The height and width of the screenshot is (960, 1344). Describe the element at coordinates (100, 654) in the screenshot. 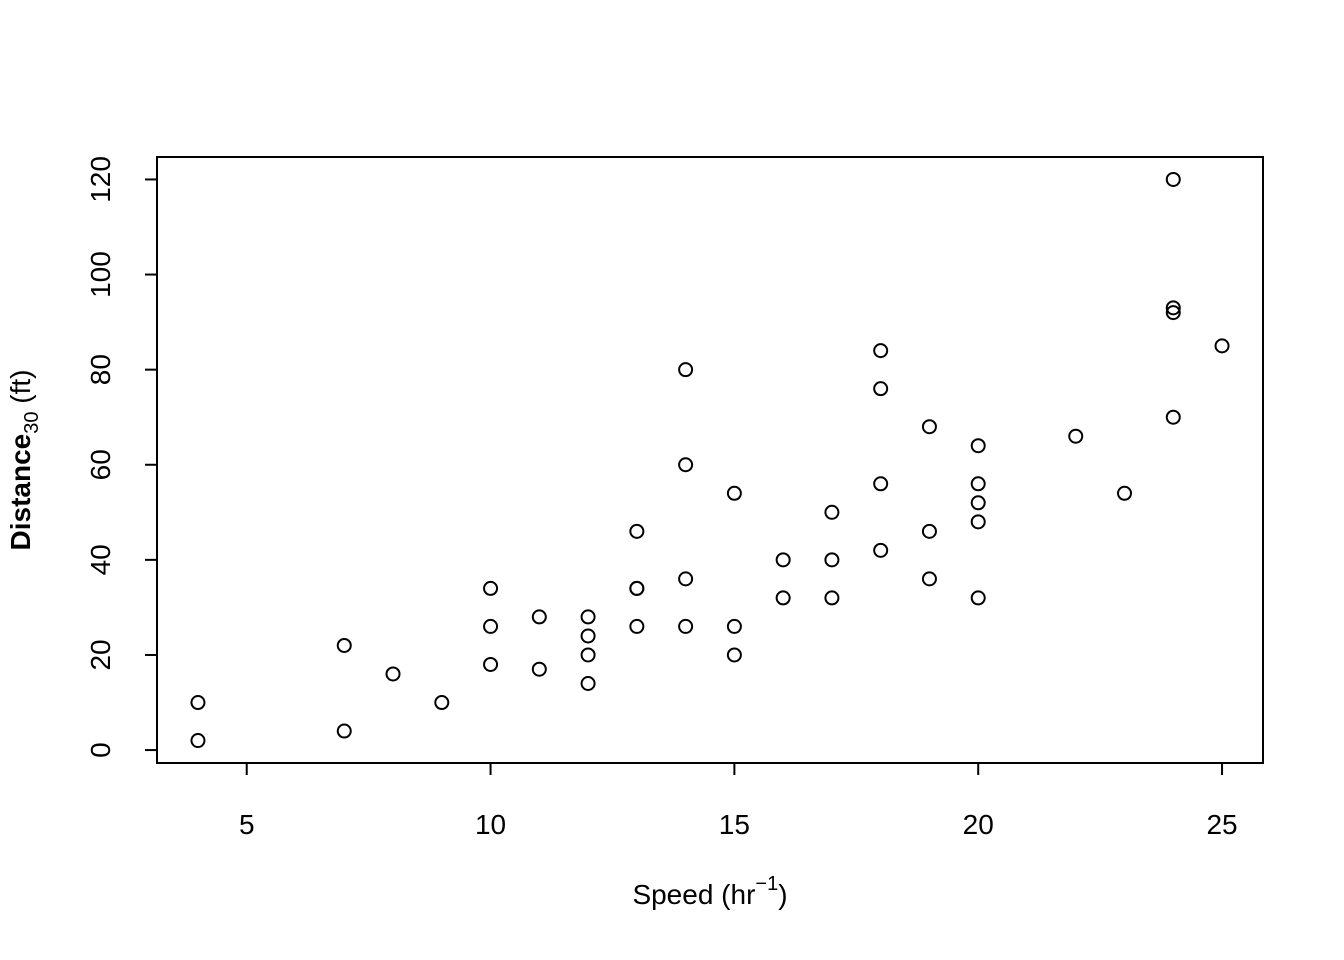

I see `y-tick-label: 20` at that location.